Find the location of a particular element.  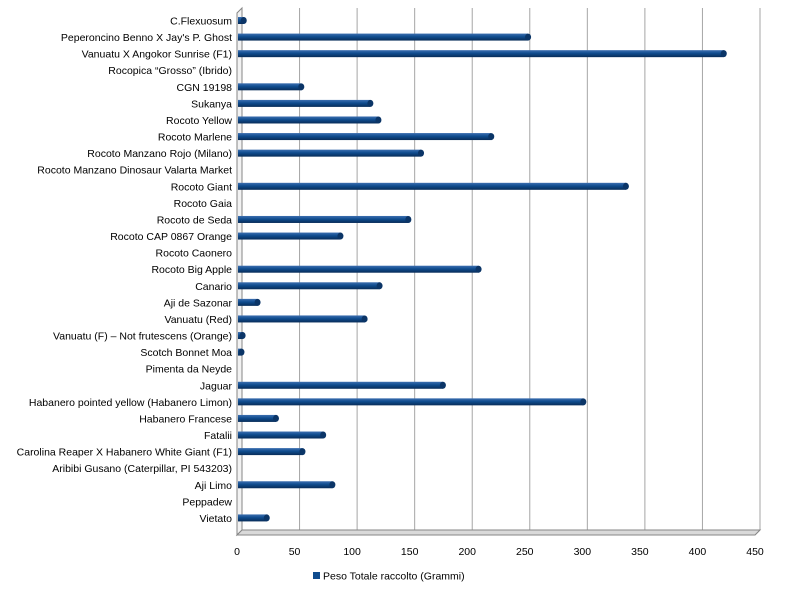

category-label: Rocopica “Grosso” (Ibrido) is located at coordinates (170, 71).